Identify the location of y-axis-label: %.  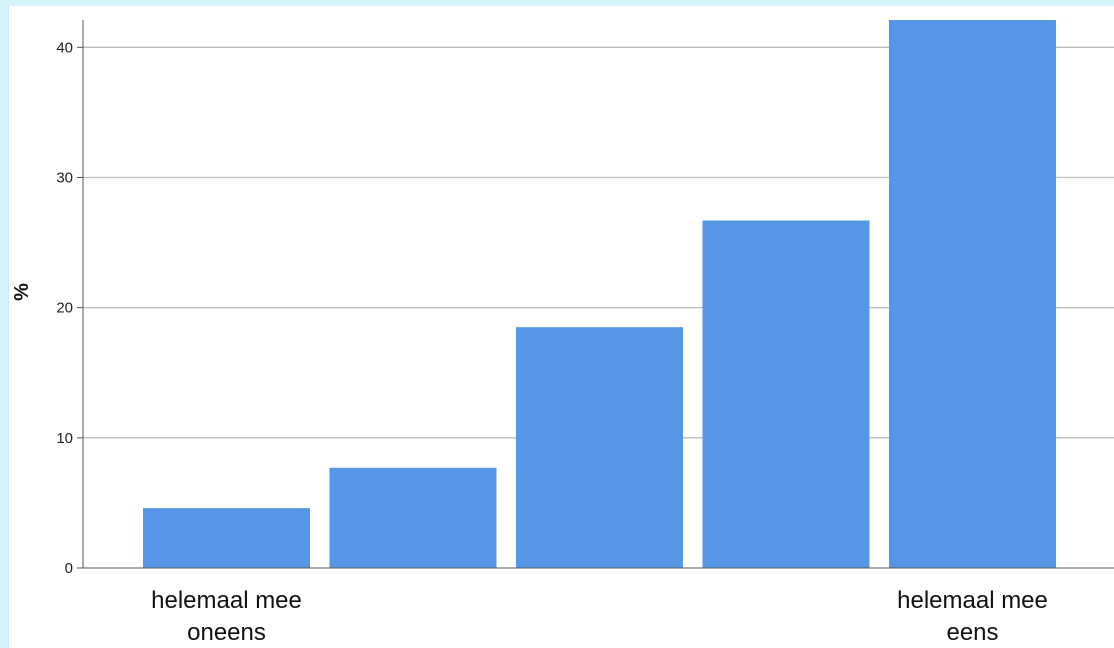
(22, 292).